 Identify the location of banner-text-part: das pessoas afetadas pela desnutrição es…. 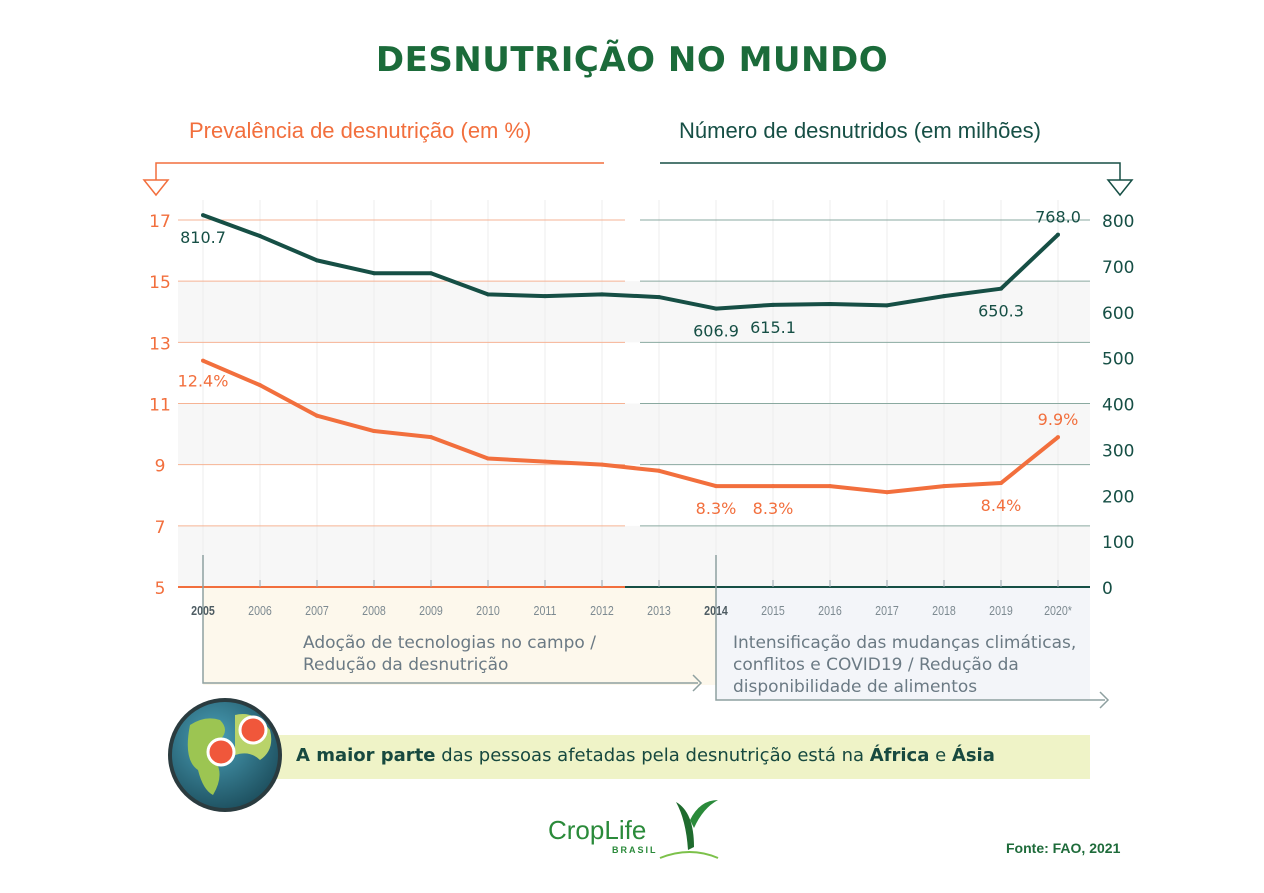
(652, 755).